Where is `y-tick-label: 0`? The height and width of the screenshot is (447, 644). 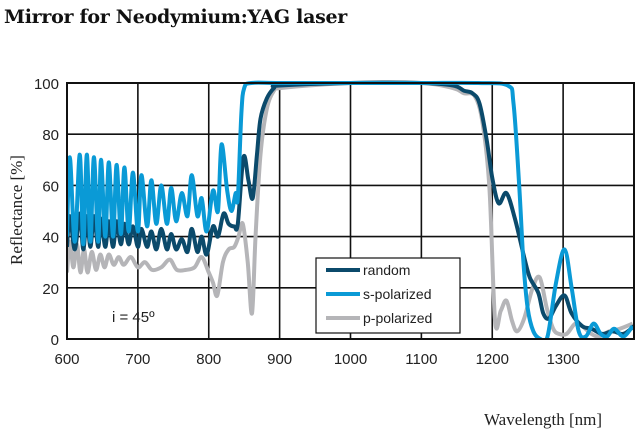 y-tick-label: 0 is located at coordinates (55, 340).